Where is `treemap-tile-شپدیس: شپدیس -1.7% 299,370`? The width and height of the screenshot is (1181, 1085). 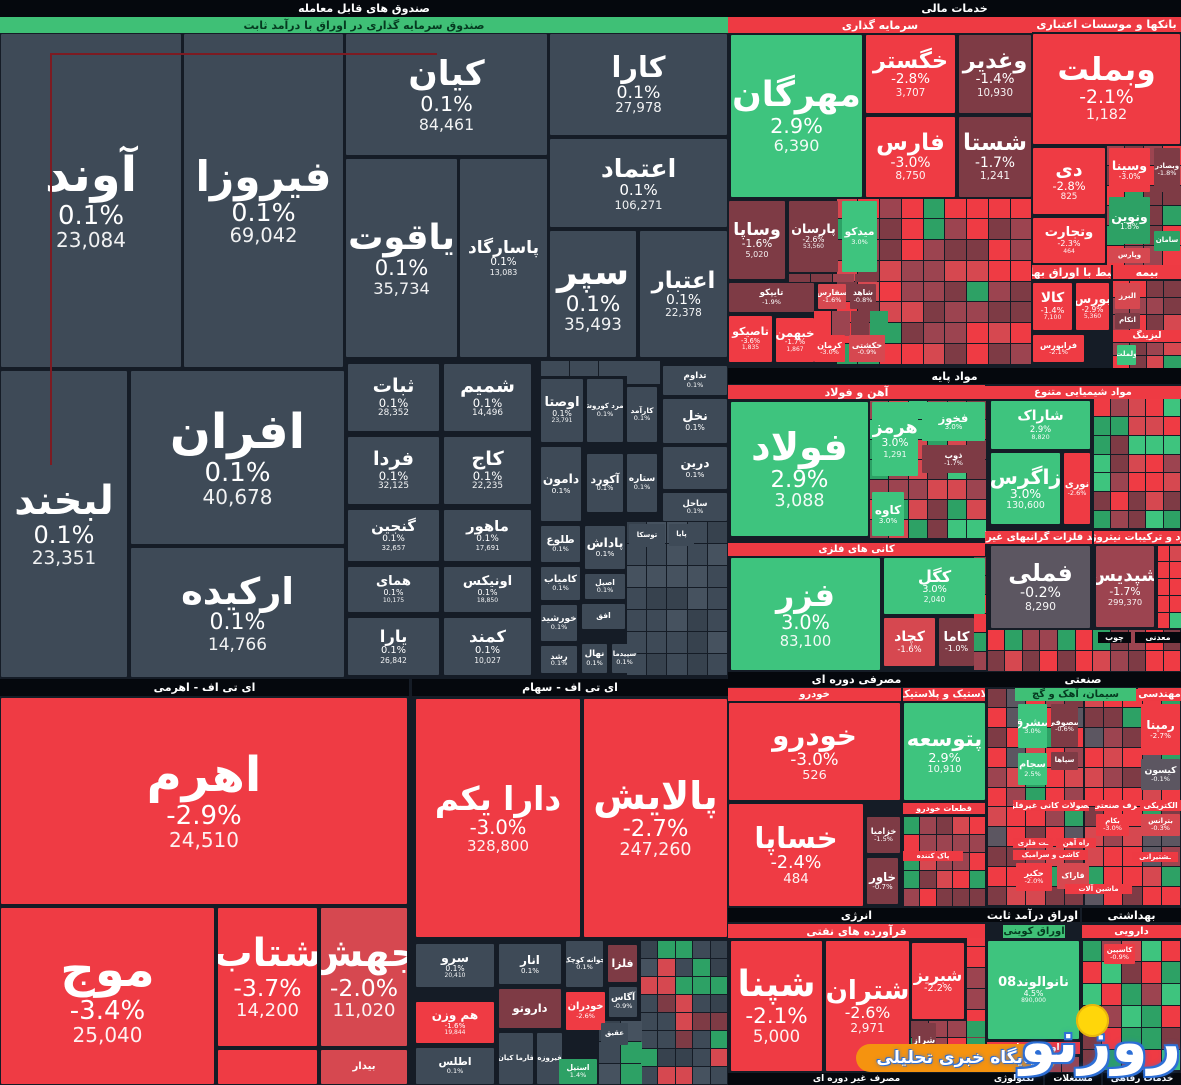
treemap-tile-شپدیس: شپدیس -1.7% 299,370 is located at coordinates (1125, 586).